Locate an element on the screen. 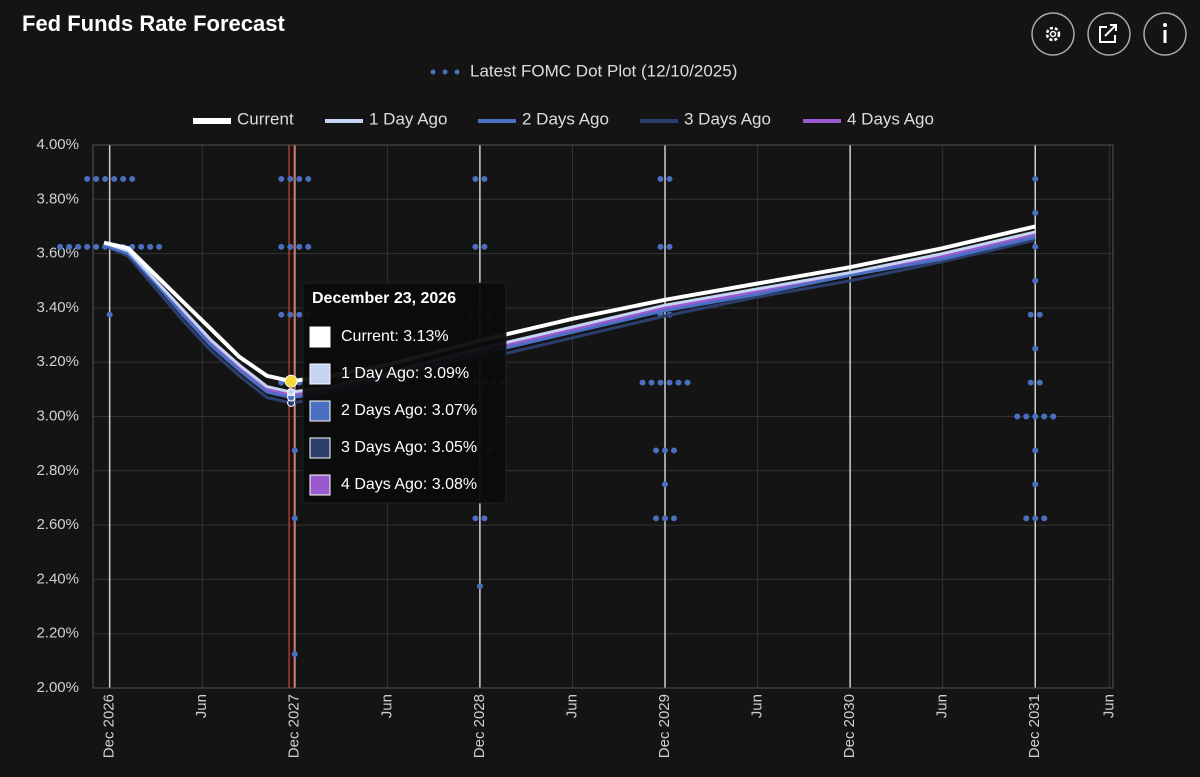 The image size is (1200, 777). legend-label: 3 Days Ago is located at coordinates (727, 118).